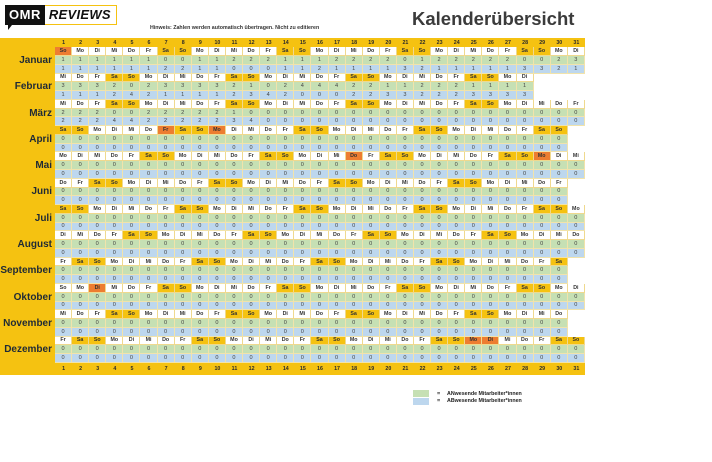 This screenshot has width=712, height=462. Describe the element at coordinates (493, 18) in the screenshot. I see `page-title: Kalenderübersicht` at that location.